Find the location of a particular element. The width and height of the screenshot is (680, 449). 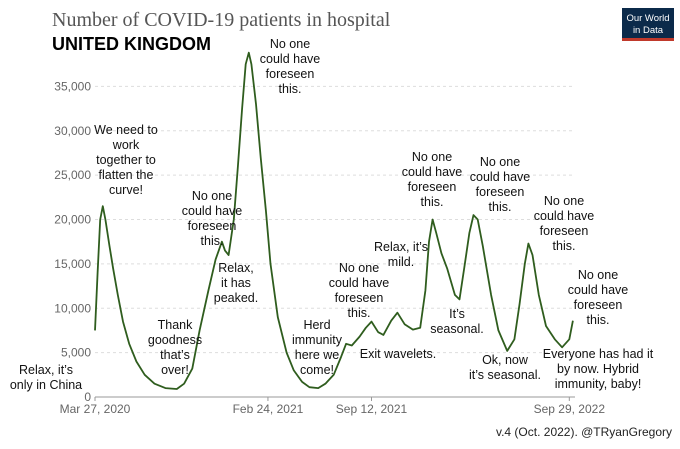

owid-logo-line2: in Data is located at coordinates (648, 30).